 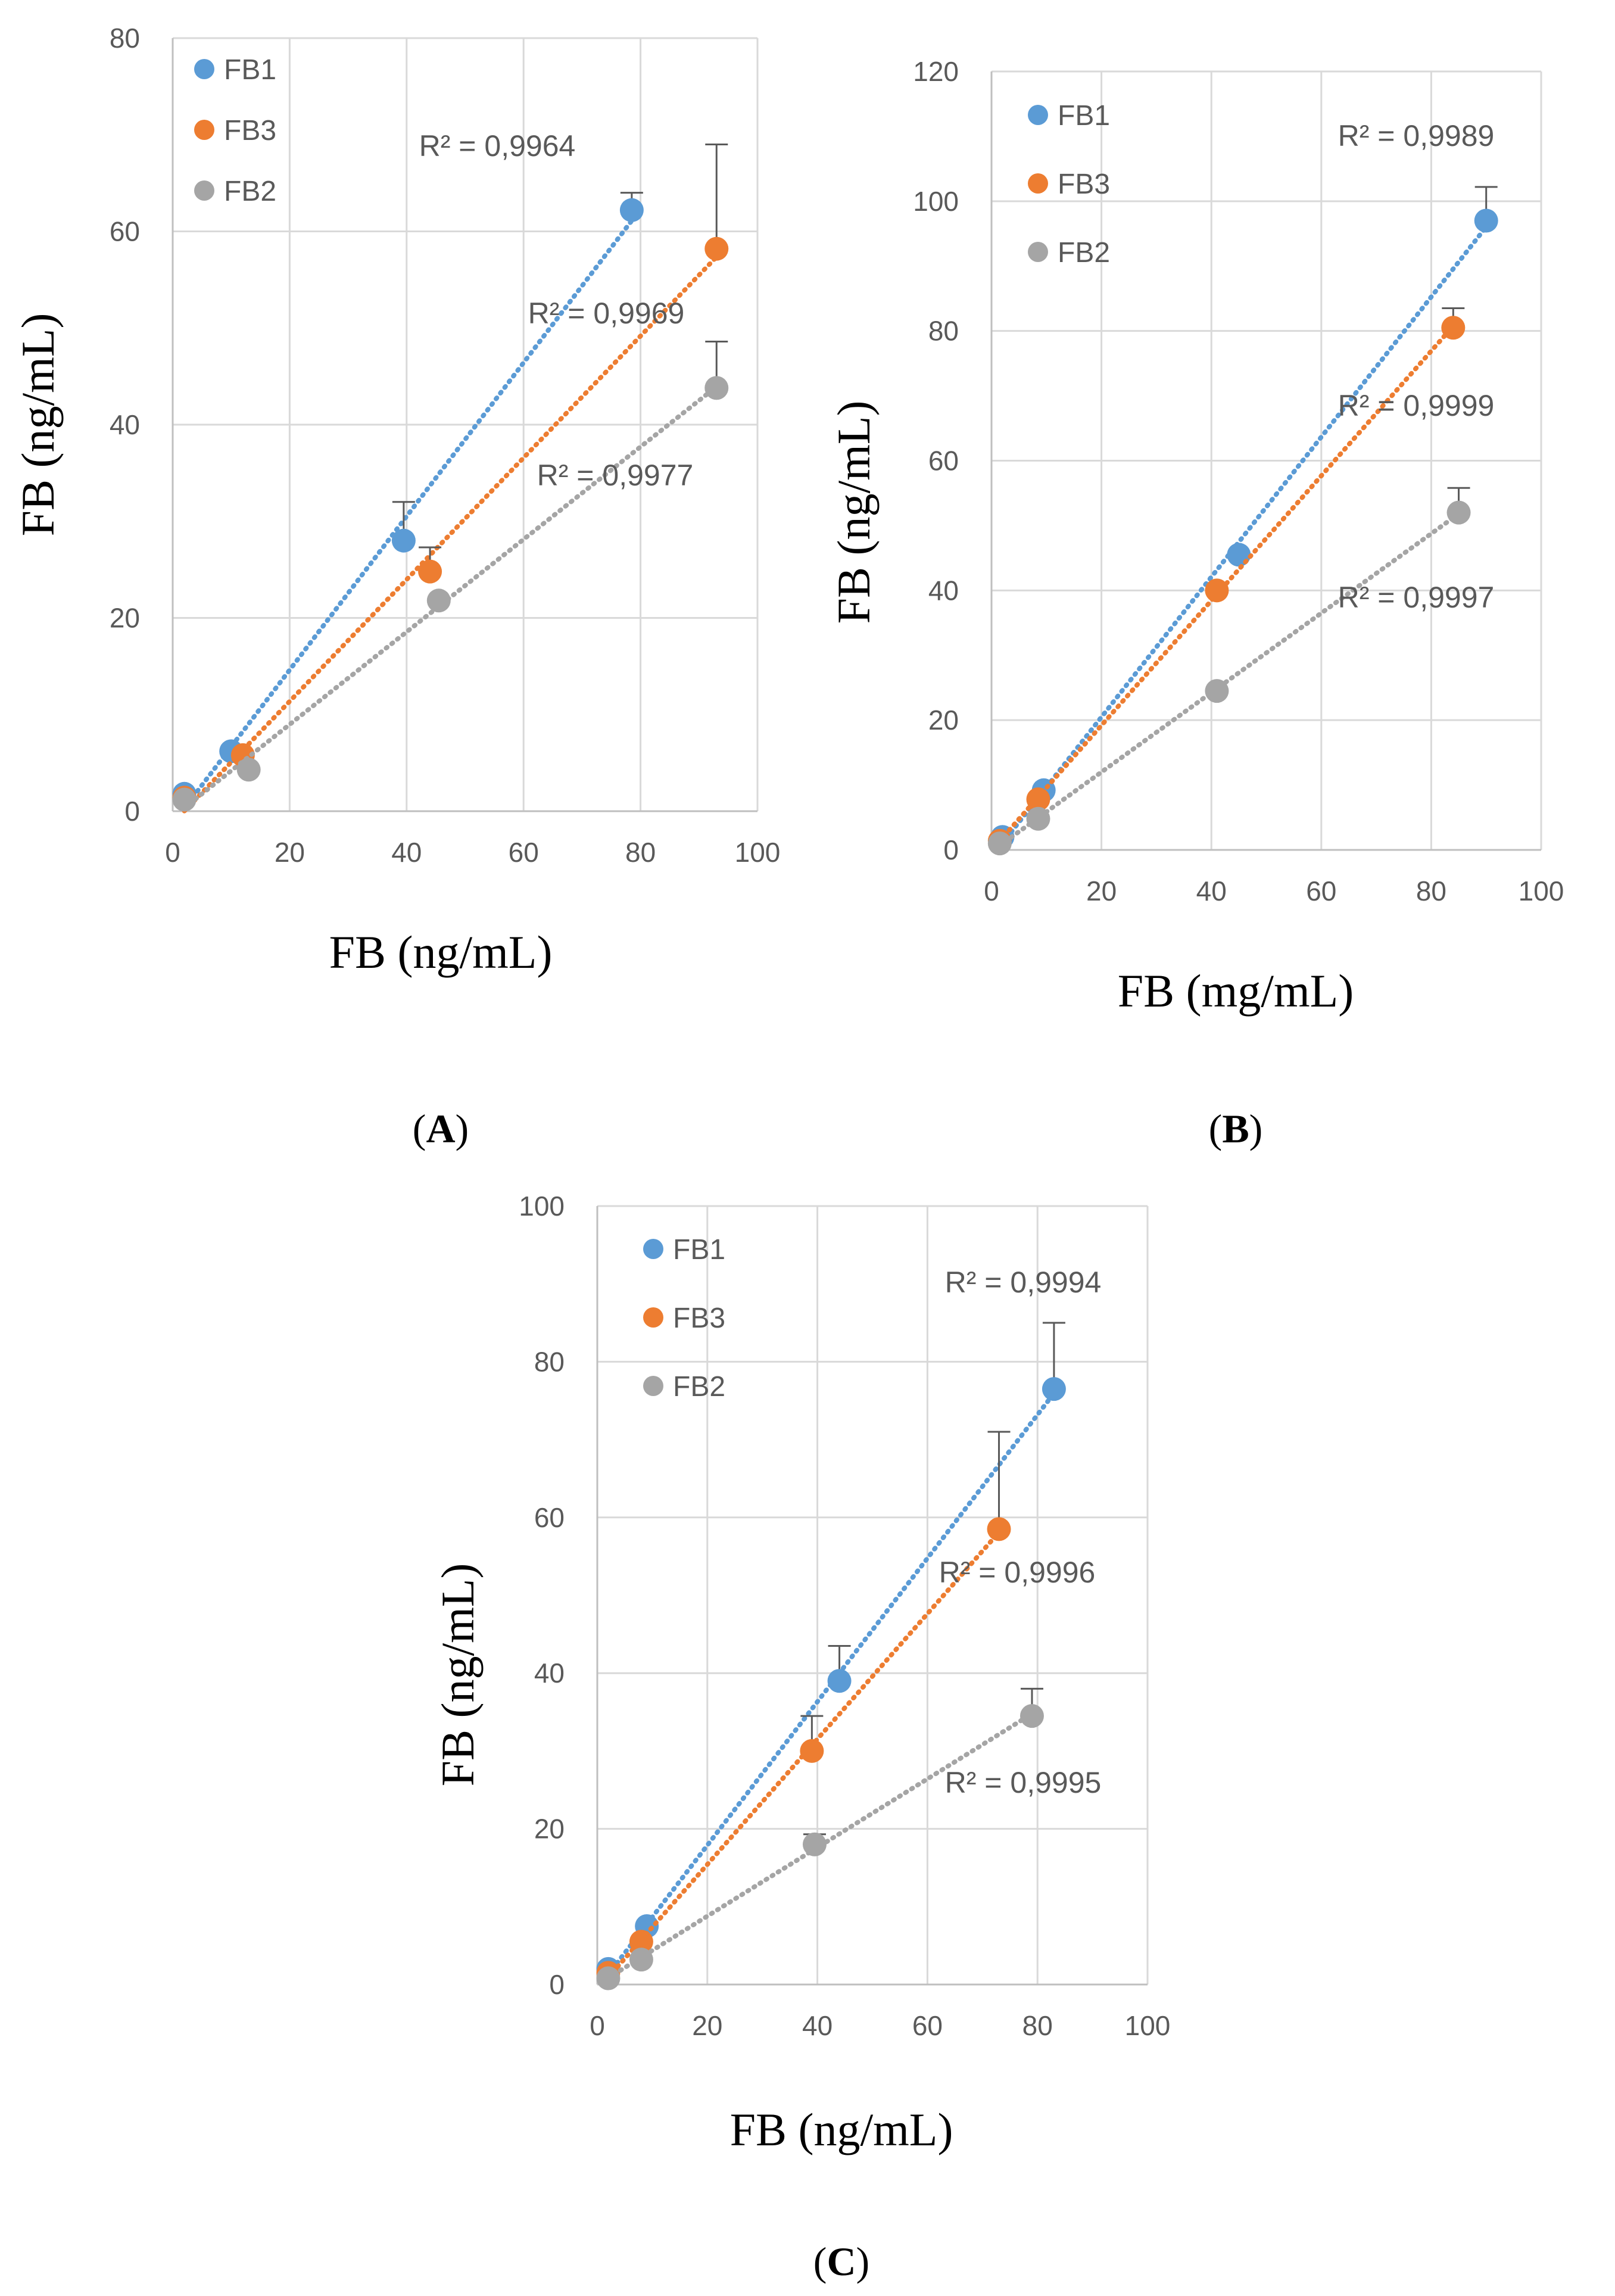 What do you see at coordinates (497, 146) in the screenshot?
I see `r-squared-label: R² = 0,9964` at bounding box center [497, 146].